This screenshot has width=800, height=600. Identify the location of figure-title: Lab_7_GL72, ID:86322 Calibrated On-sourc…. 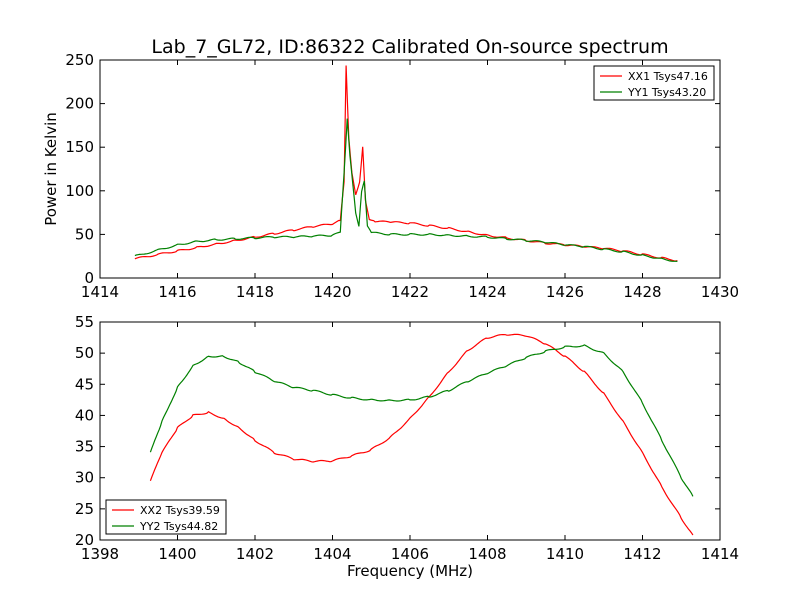
(409, 47).